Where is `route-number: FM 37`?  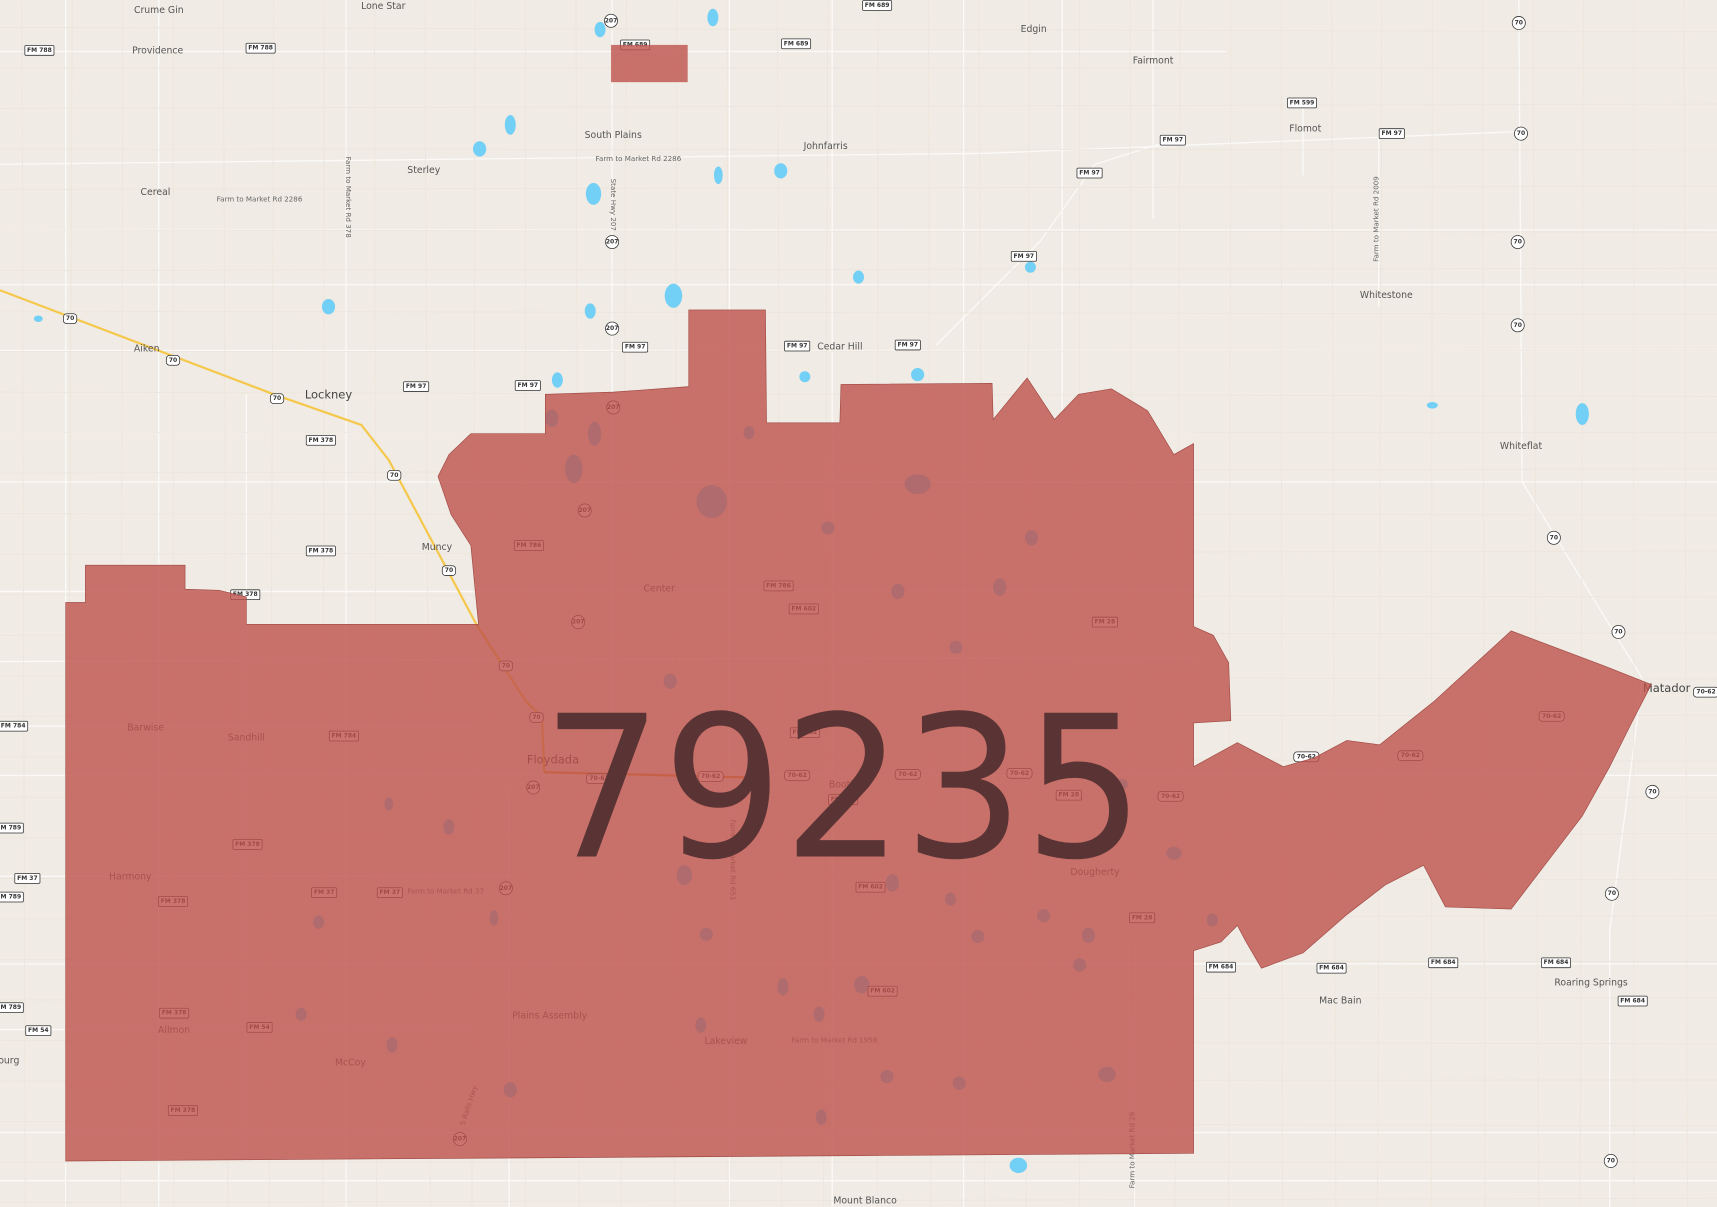 route-number: FM 37 is located at coordinates (27, 878).